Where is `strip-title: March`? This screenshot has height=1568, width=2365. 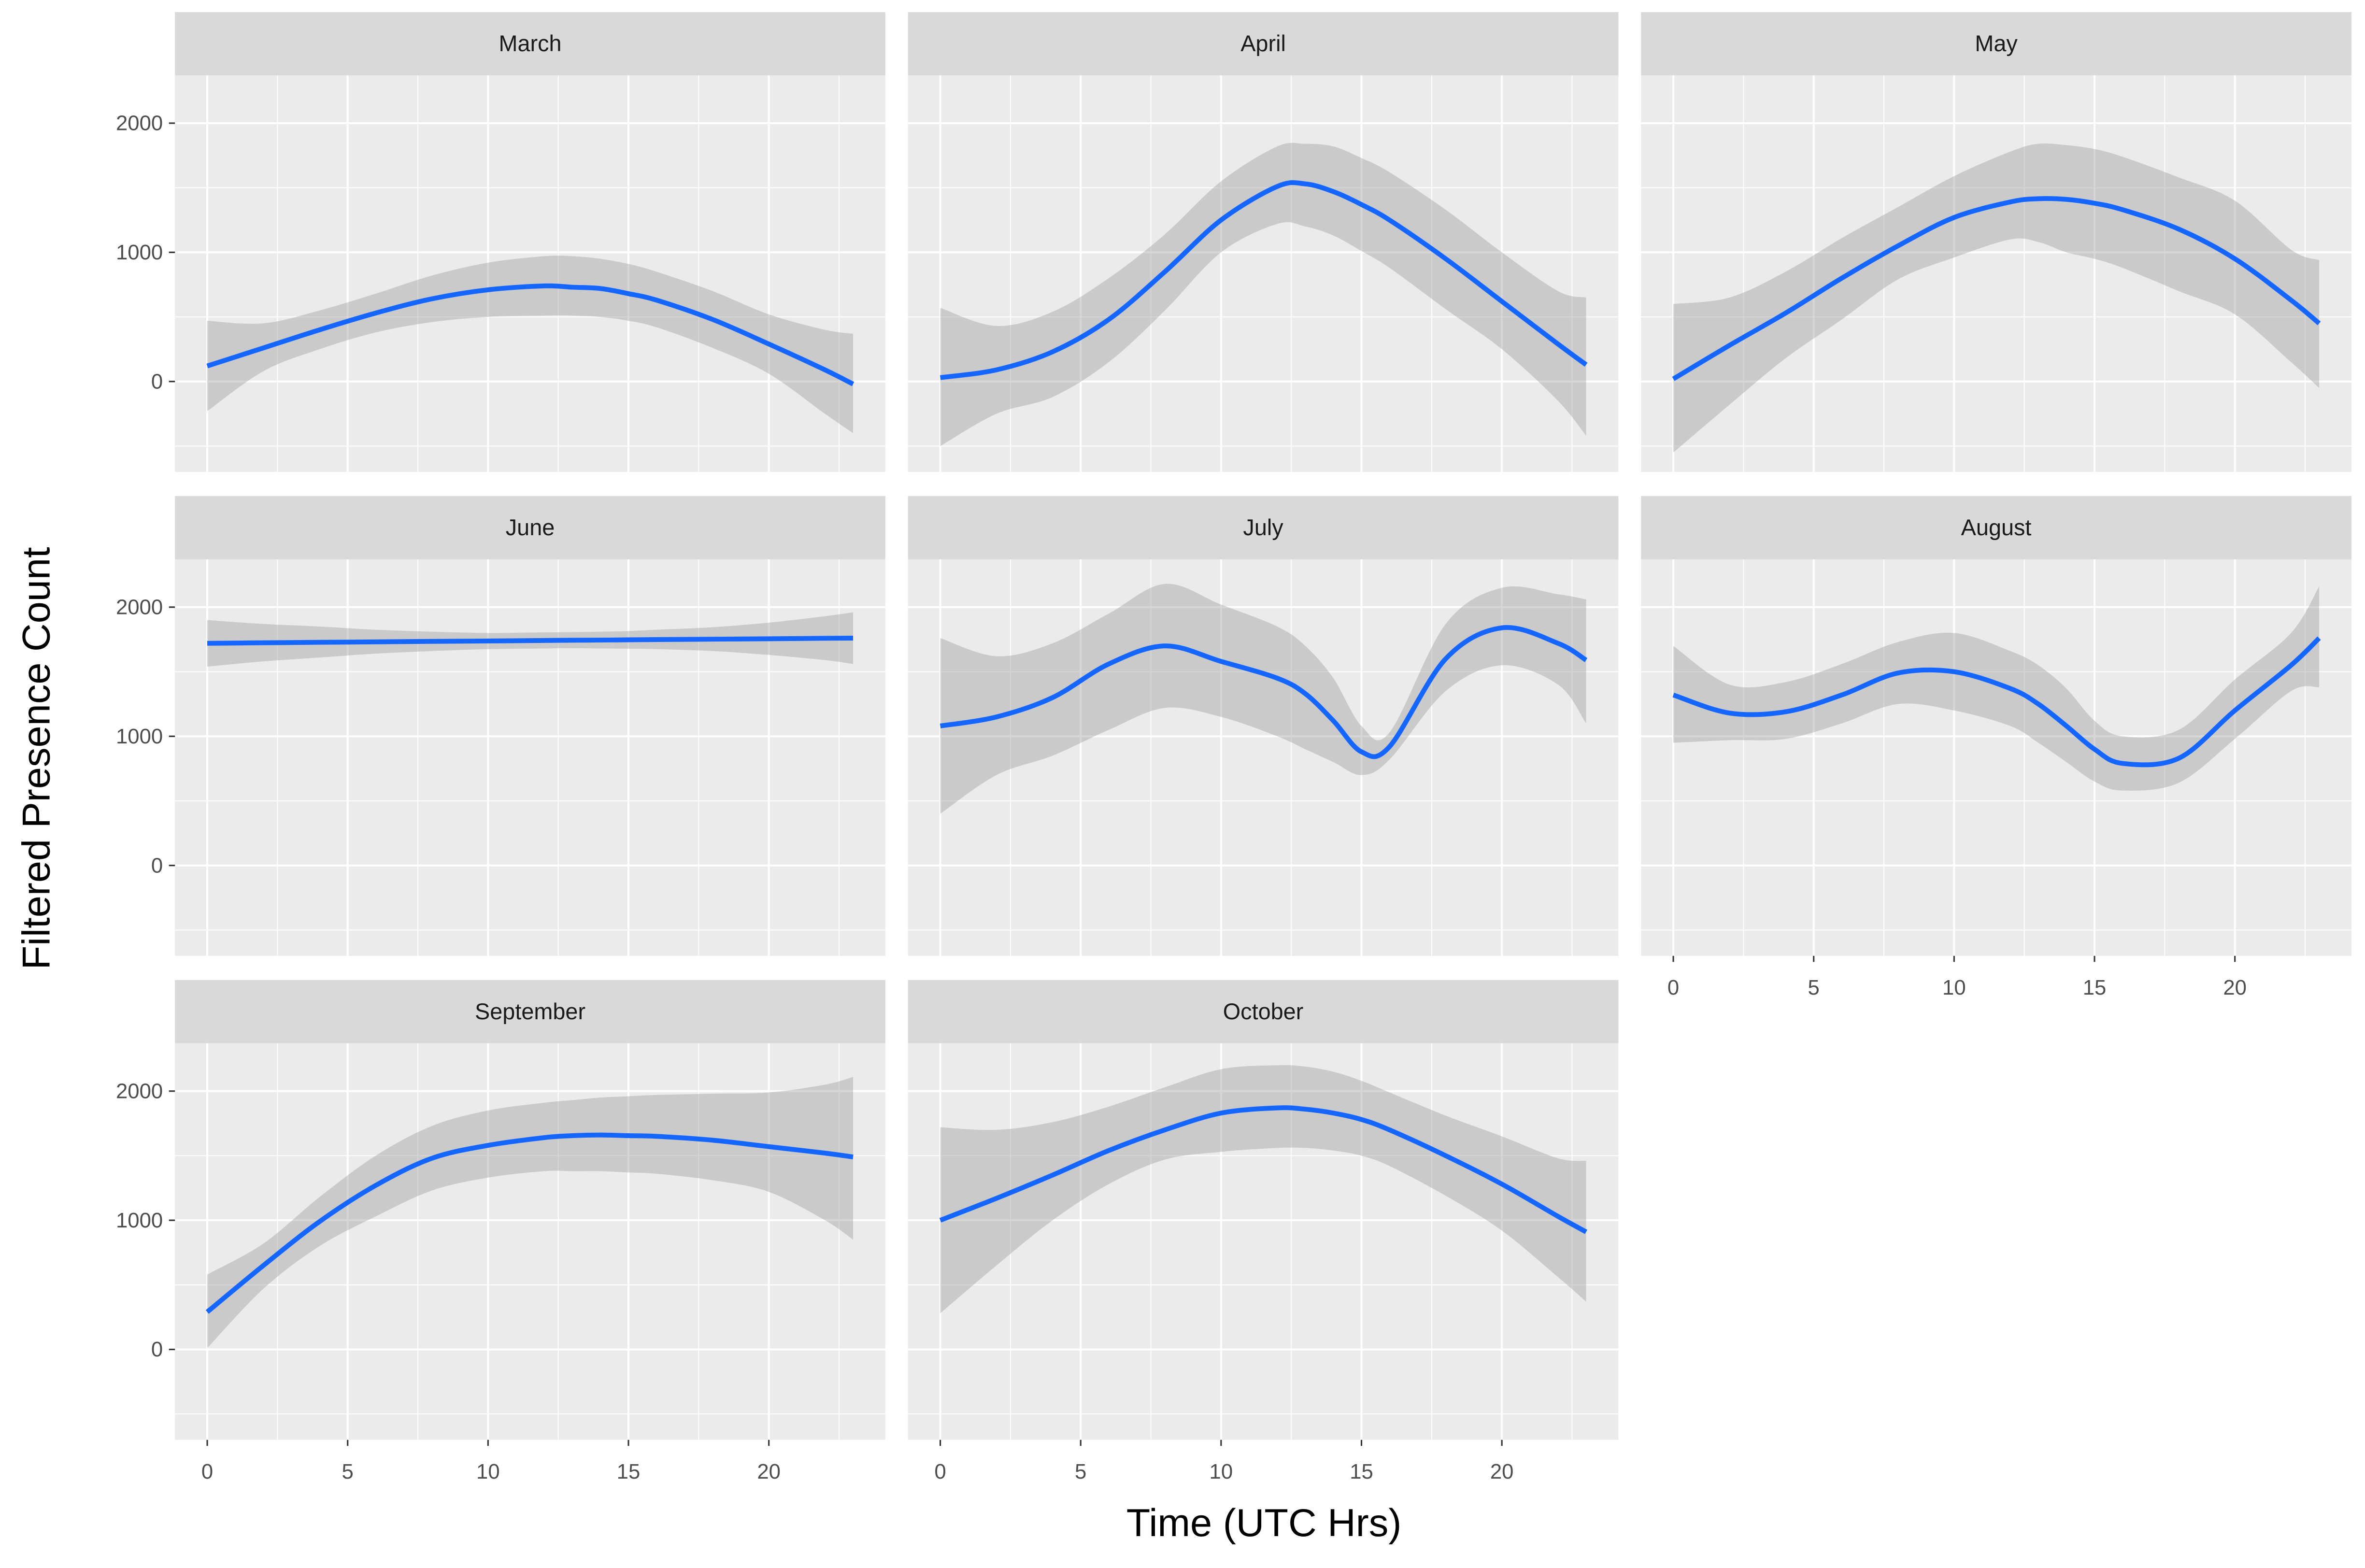 strip-title: March is located at coordinates (530, 43).